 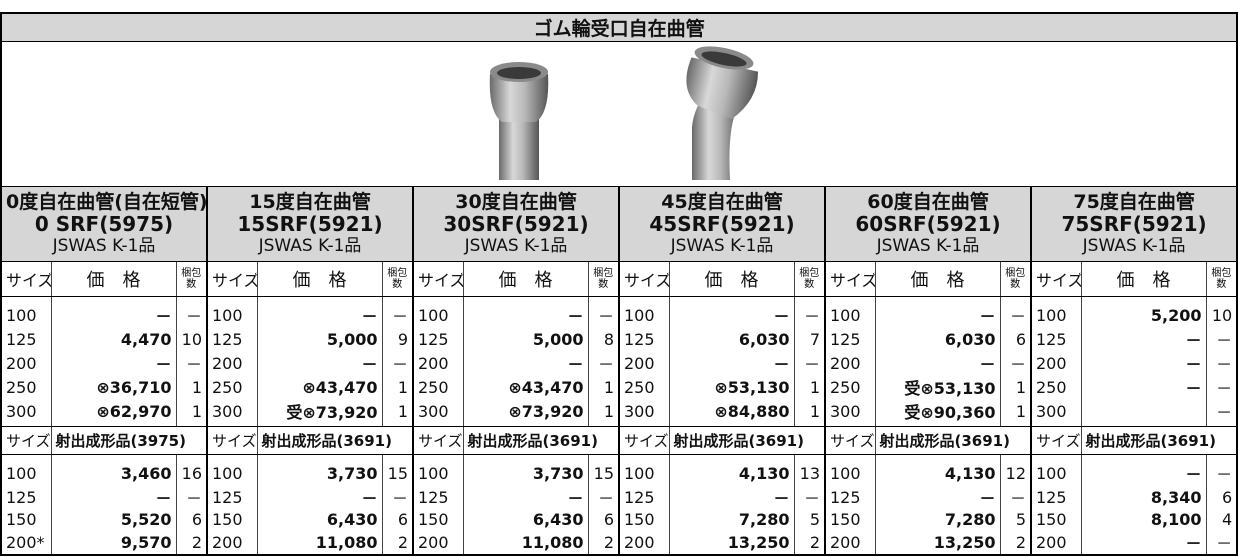 What do you see at coordinates (525, 413) in the screenshot?
I see `price-cell: ⊗73,920` at bounding box center [525, 413].